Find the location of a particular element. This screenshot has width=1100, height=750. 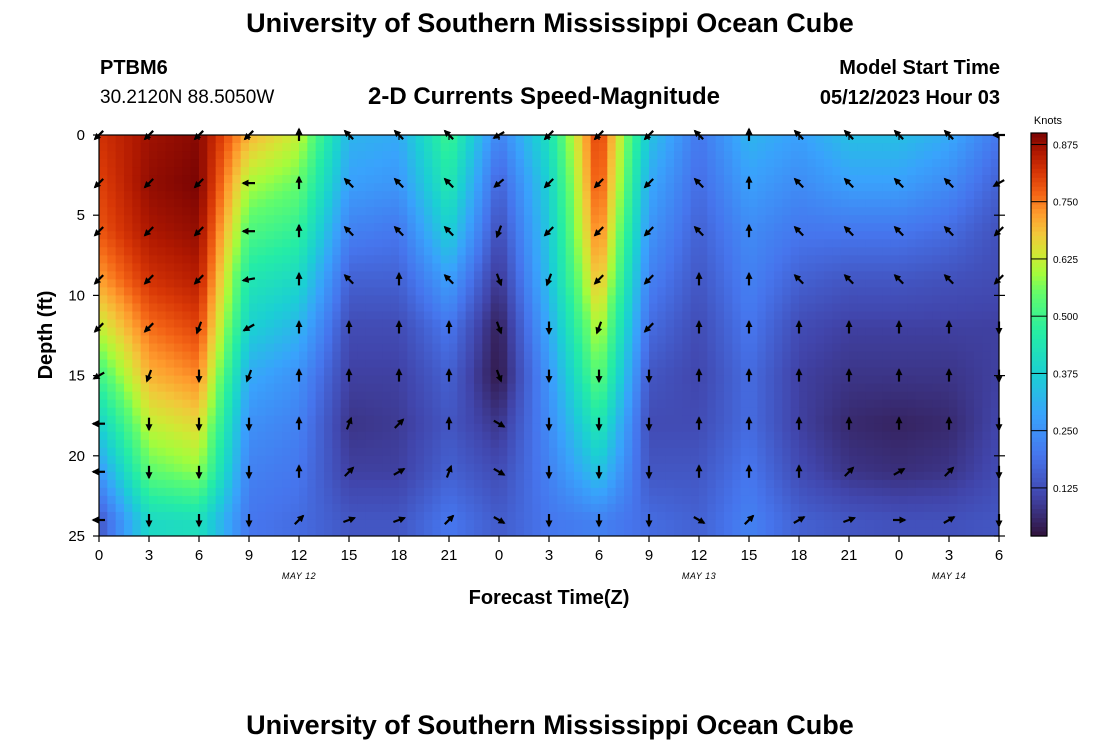

model-start-value: 05/12/2023 Hour 03 is located at coordinates (909, 98).